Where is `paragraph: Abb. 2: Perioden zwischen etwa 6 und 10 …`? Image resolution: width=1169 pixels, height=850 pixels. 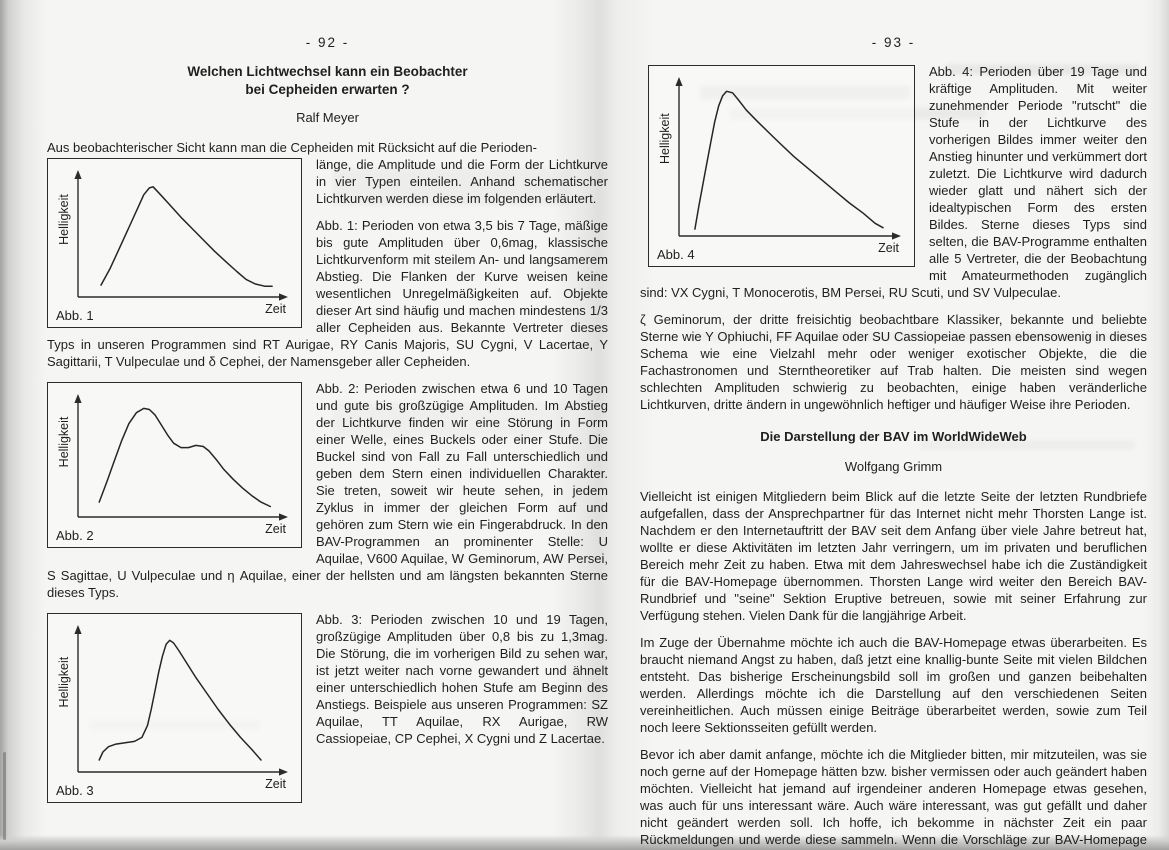 paragraph: Abb. 2: Perioden zwischen etwa 6 und 10 … is located at coordinates (327, 490).